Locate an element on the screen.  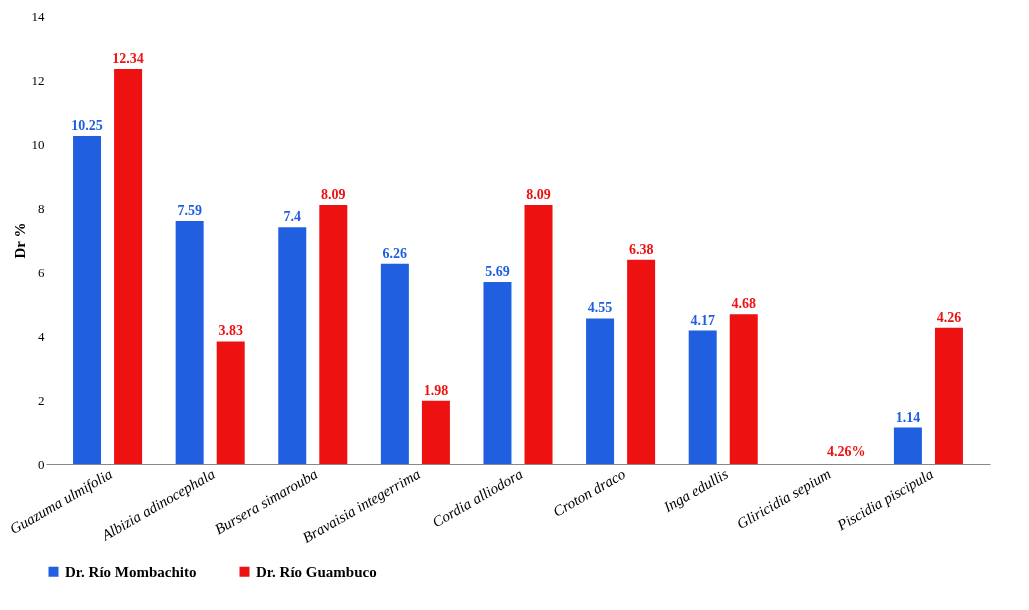
data-label: 7.4 is located at coordinates (292, 217).